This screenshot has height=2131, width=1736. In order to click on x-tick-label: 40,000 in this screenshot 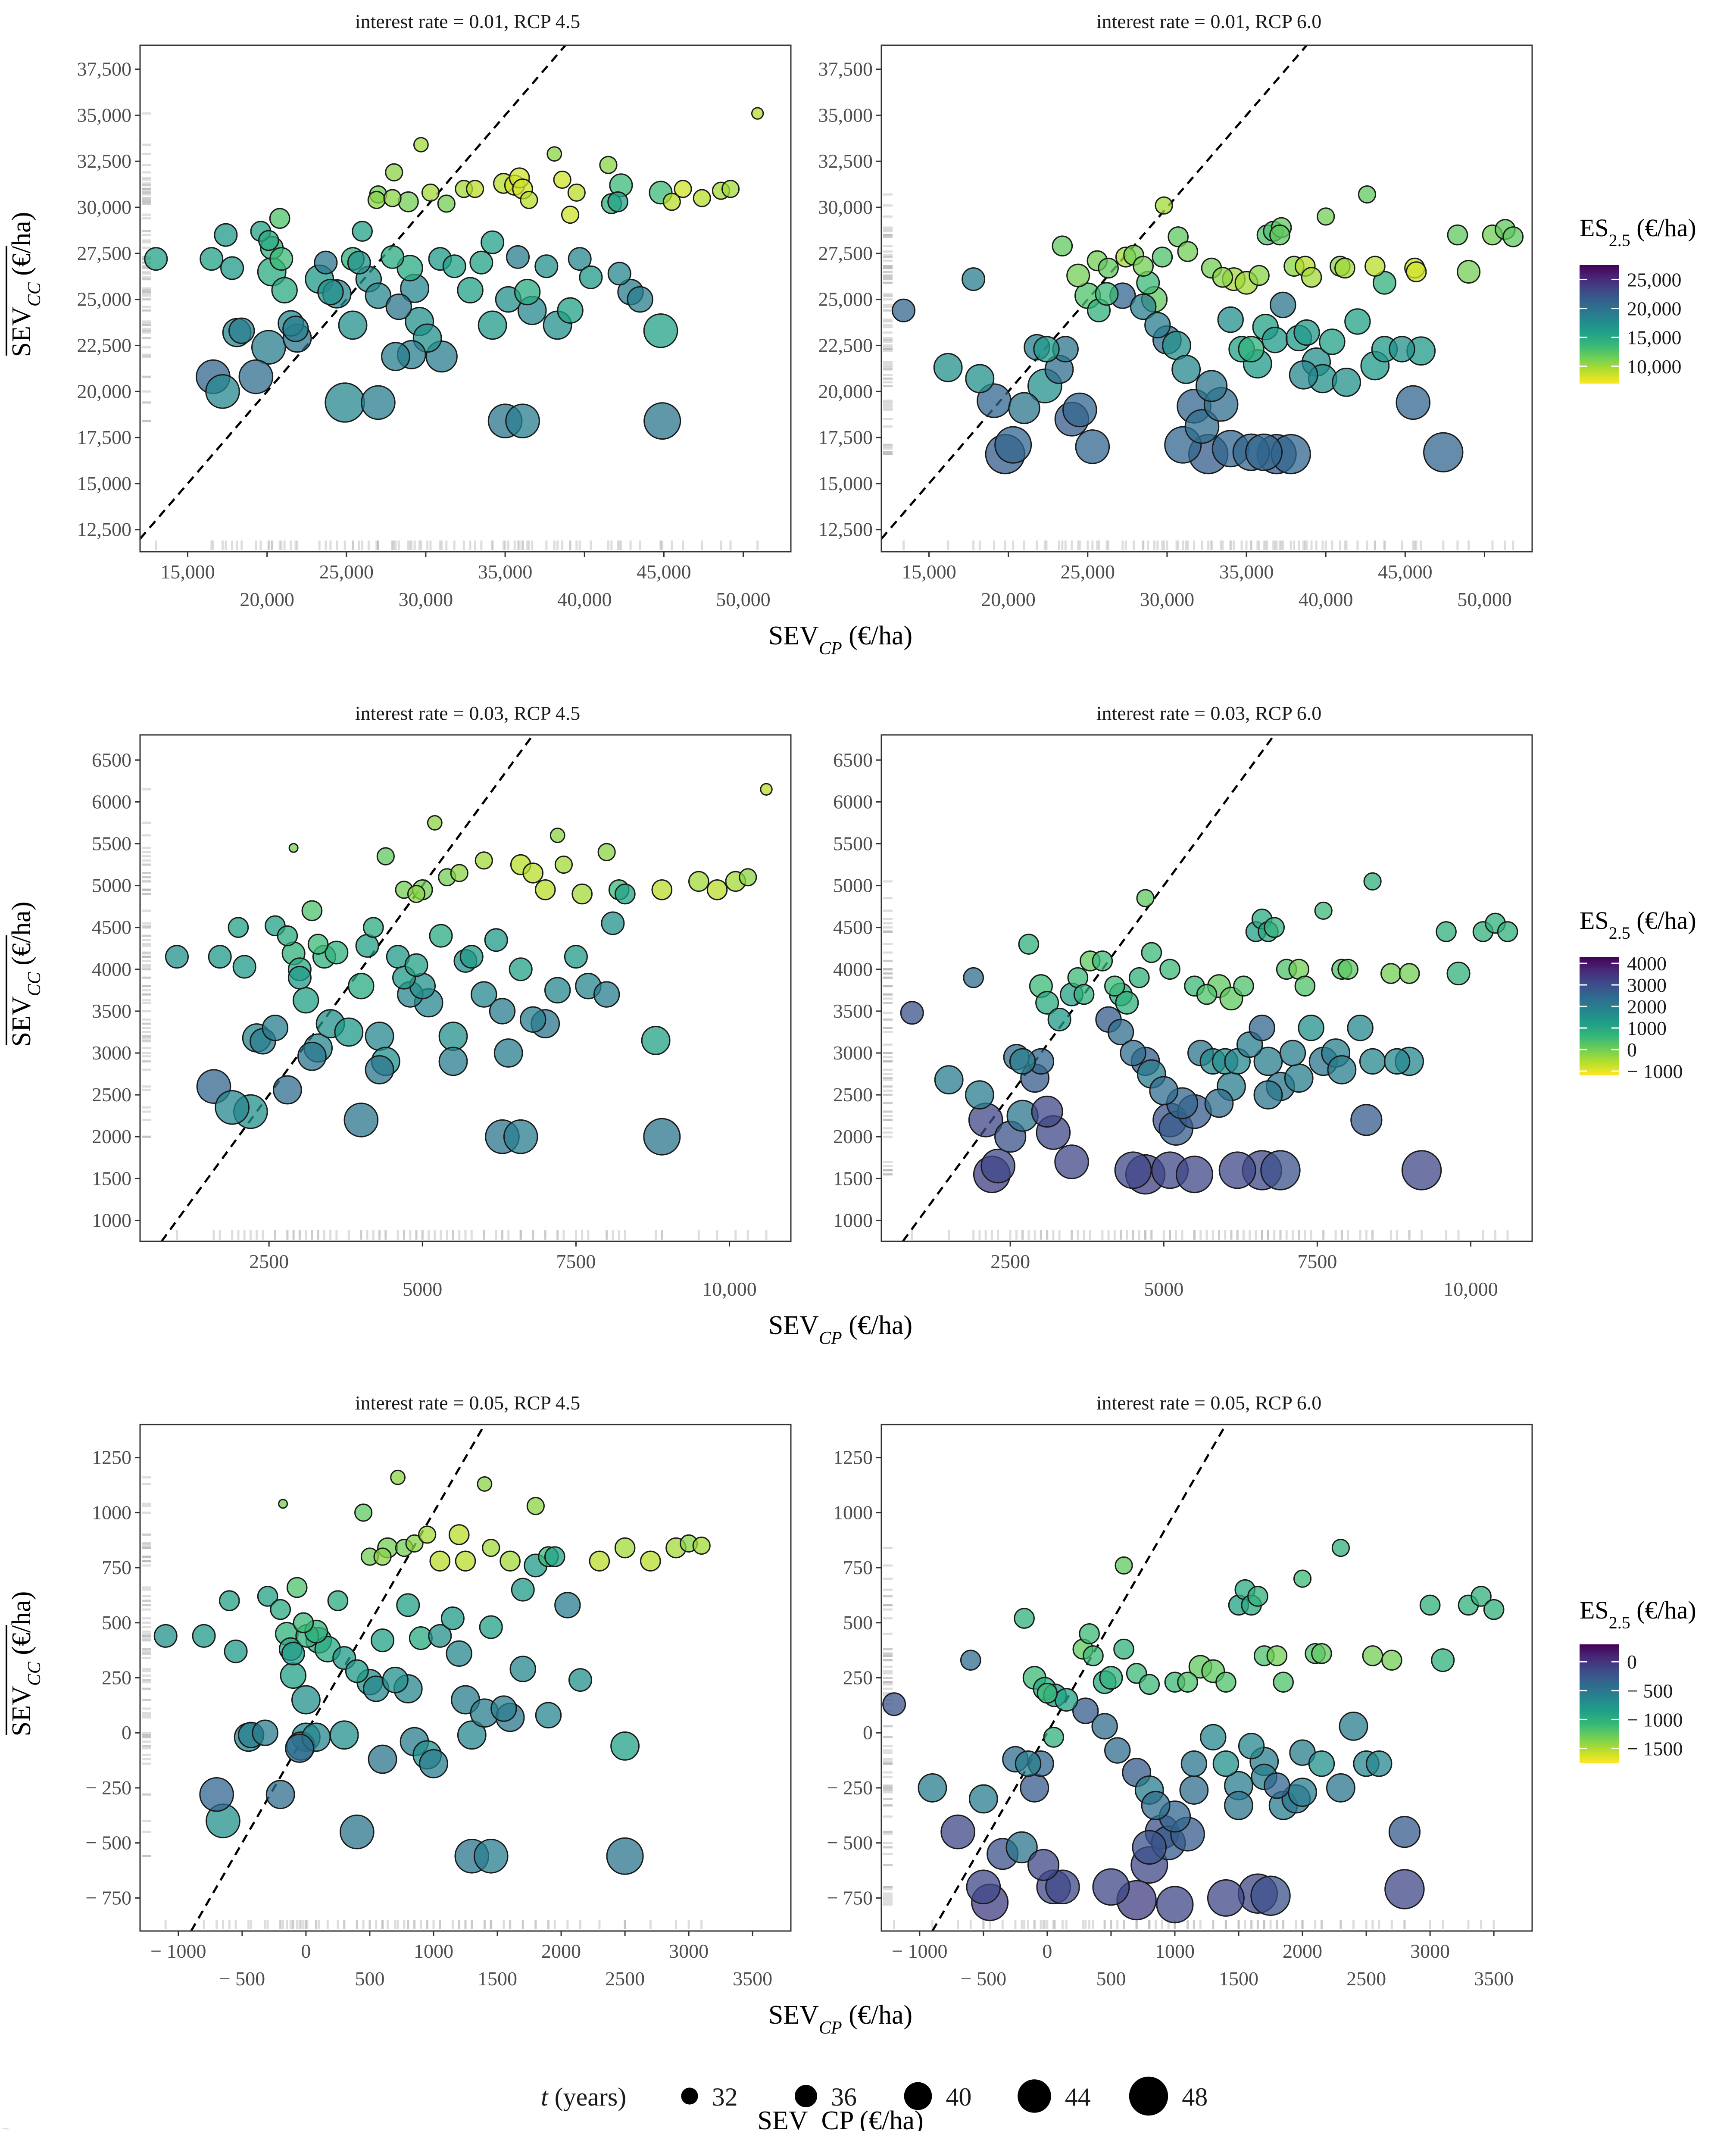, I will do `click(584, 599)`.